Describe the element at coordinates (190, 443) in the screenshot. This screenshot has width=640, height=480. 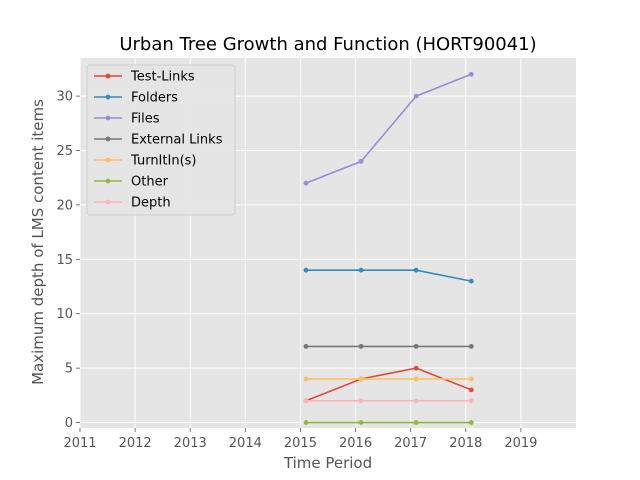
I see `x-tick-label: 2013` at that location.